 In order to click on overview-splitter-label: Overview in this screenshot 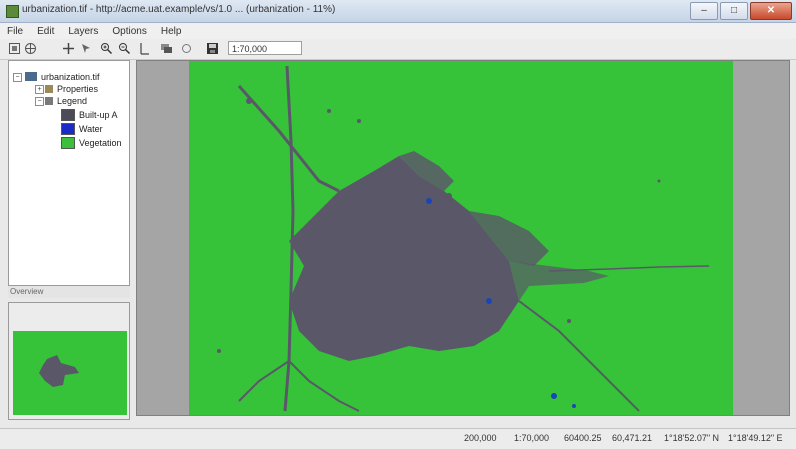, I will do `click(27, 291)`.